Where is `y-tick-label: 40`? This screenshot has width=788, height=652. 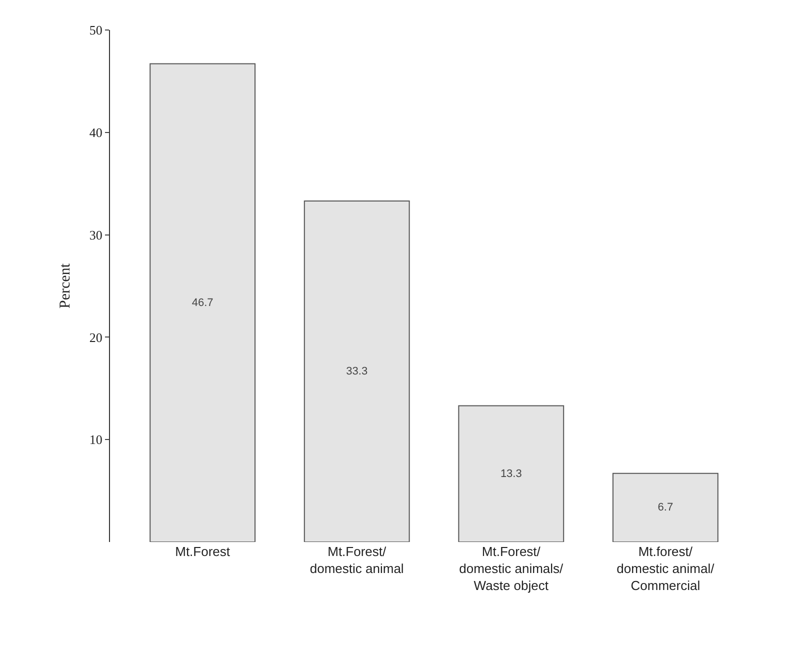 y-tick-label: 40 is located at coordinates (95, 132).